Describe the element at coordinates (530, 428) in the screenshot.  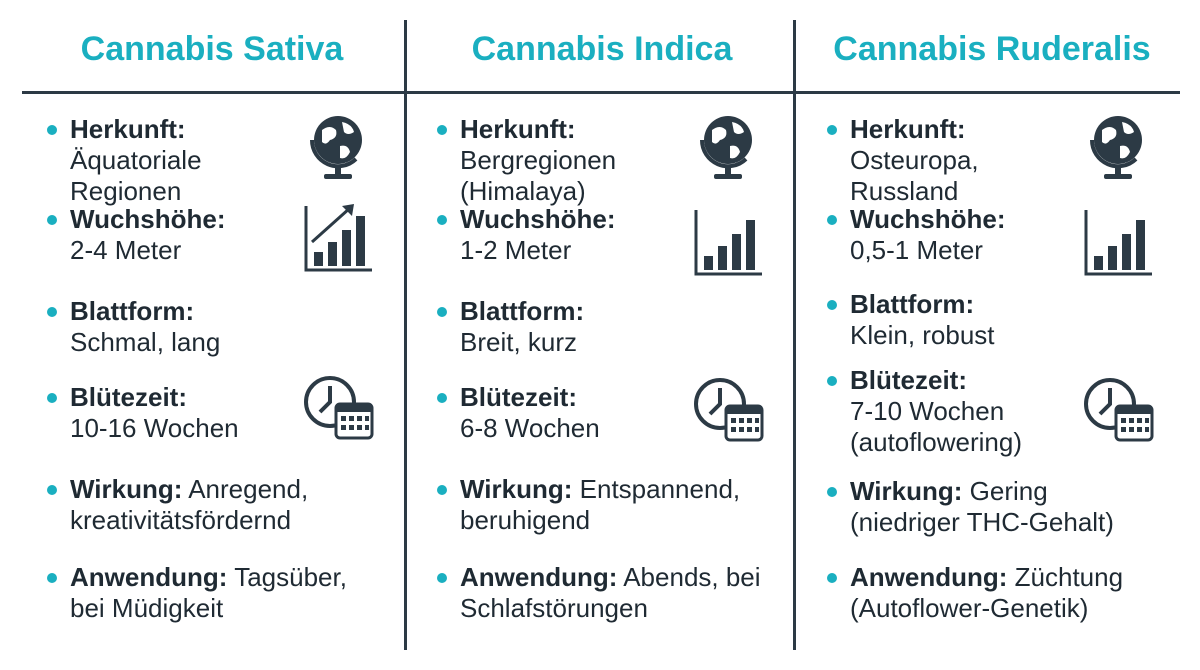
I see `item-text: 6-8 Wochen` at that location.